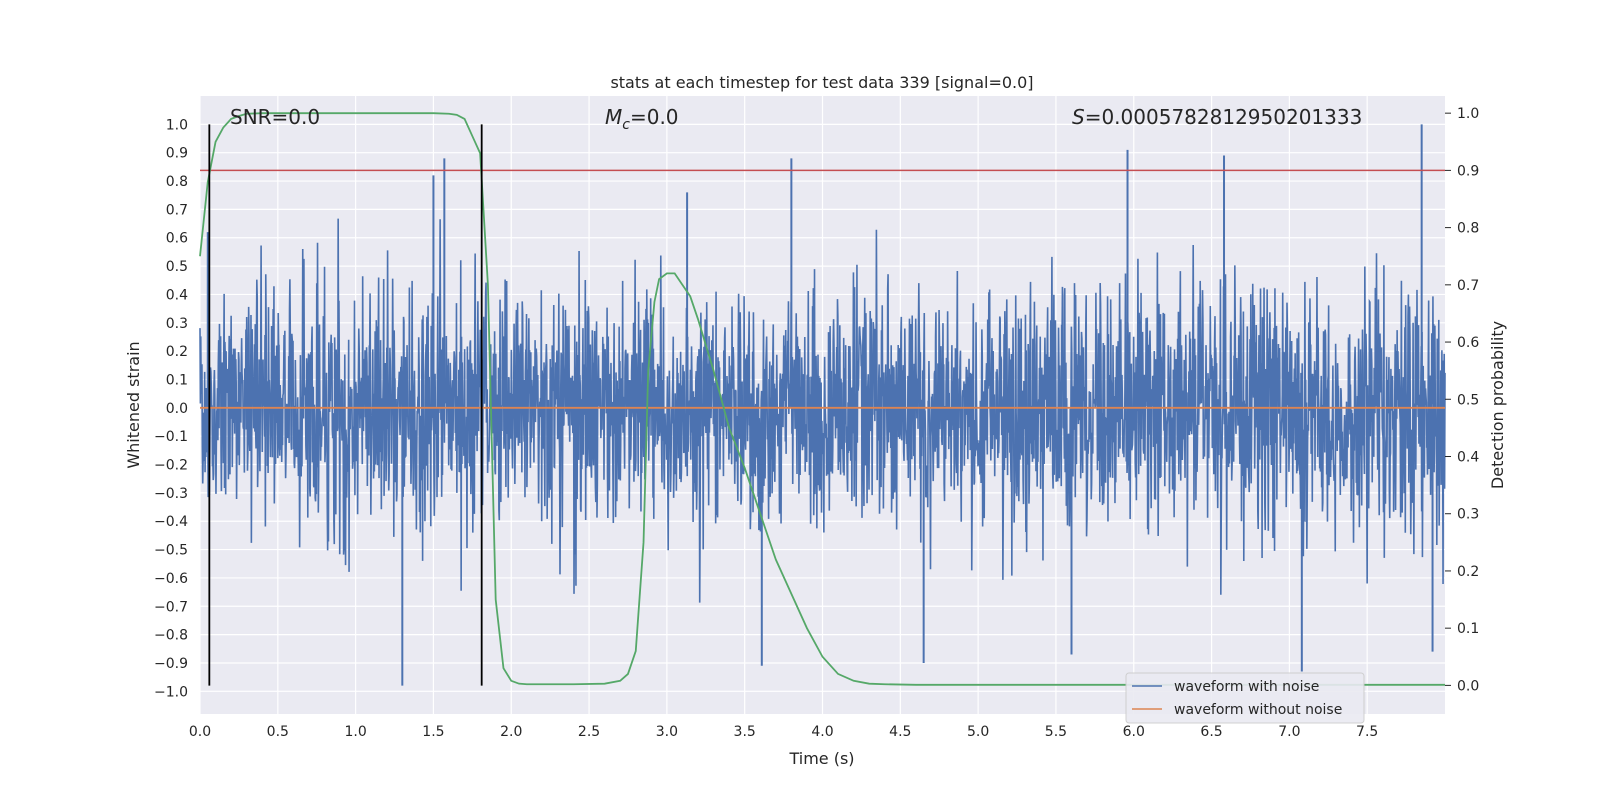 The image size is (1600, 800). I want to click on y-left-tick-label: −0.9, so click(171, 664).